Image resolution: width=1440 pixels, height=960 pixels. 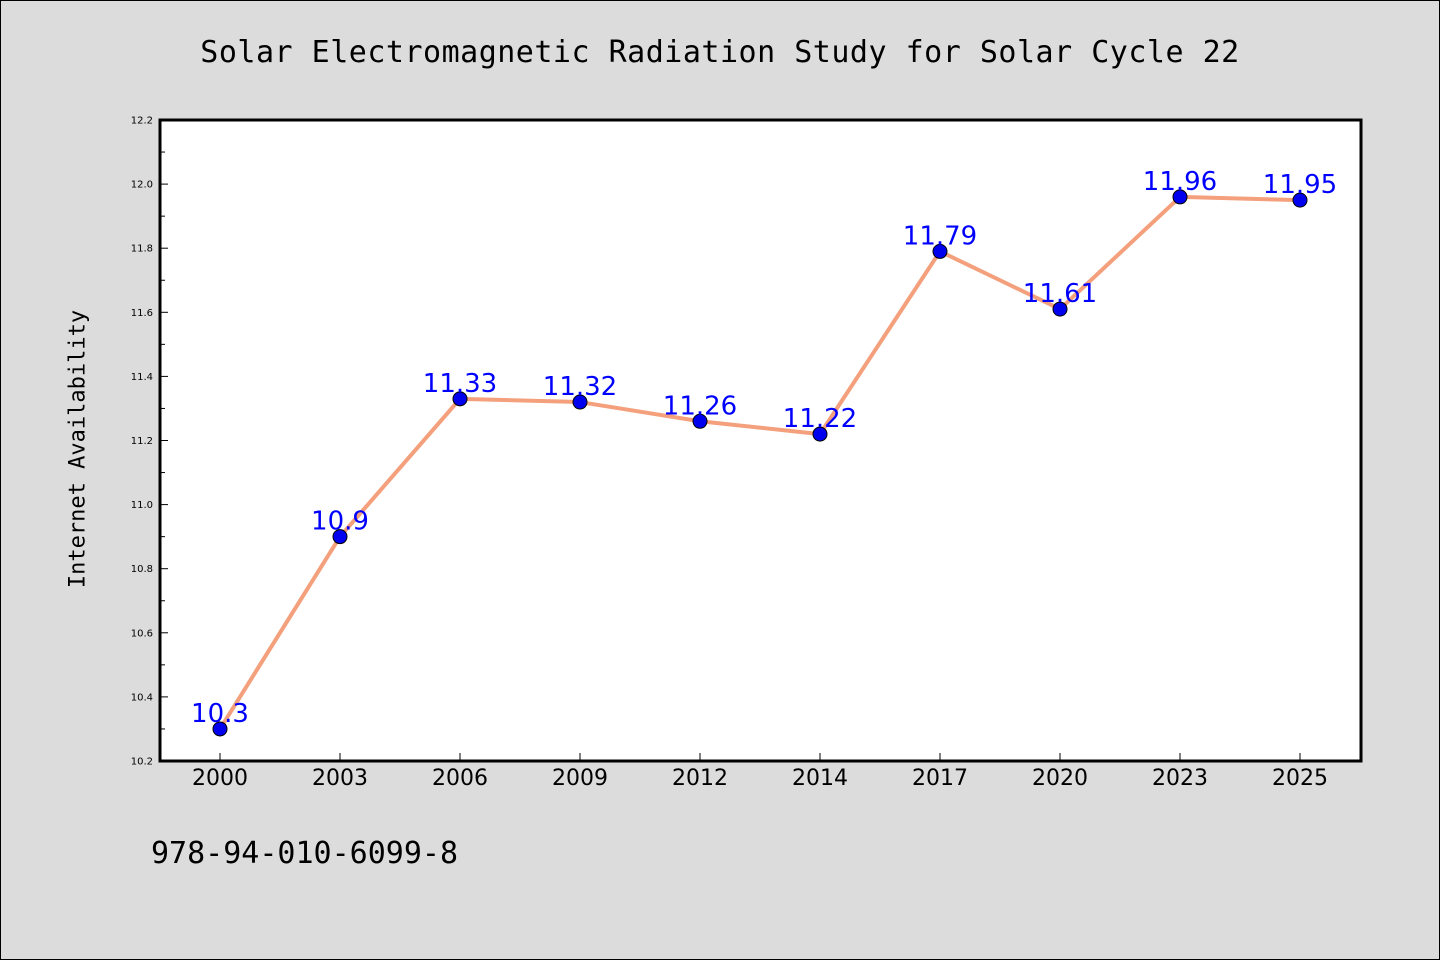 I want to click on isbn-footer-text: 978-94-010-6099-8, so click(x=305, y=853).